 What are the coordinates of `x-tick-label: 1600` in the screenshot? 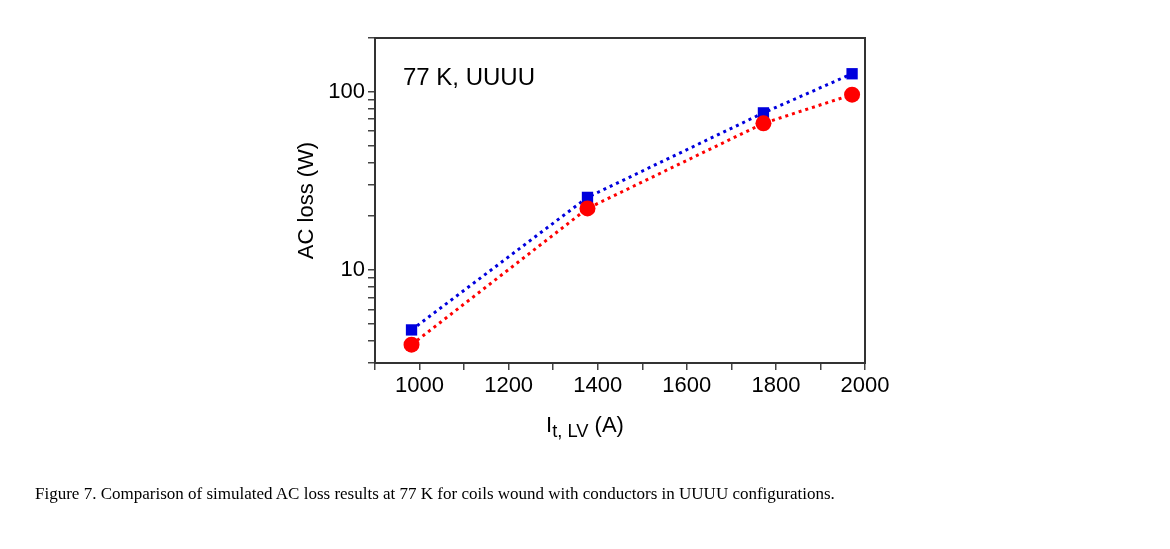 It's located at (687, 385).